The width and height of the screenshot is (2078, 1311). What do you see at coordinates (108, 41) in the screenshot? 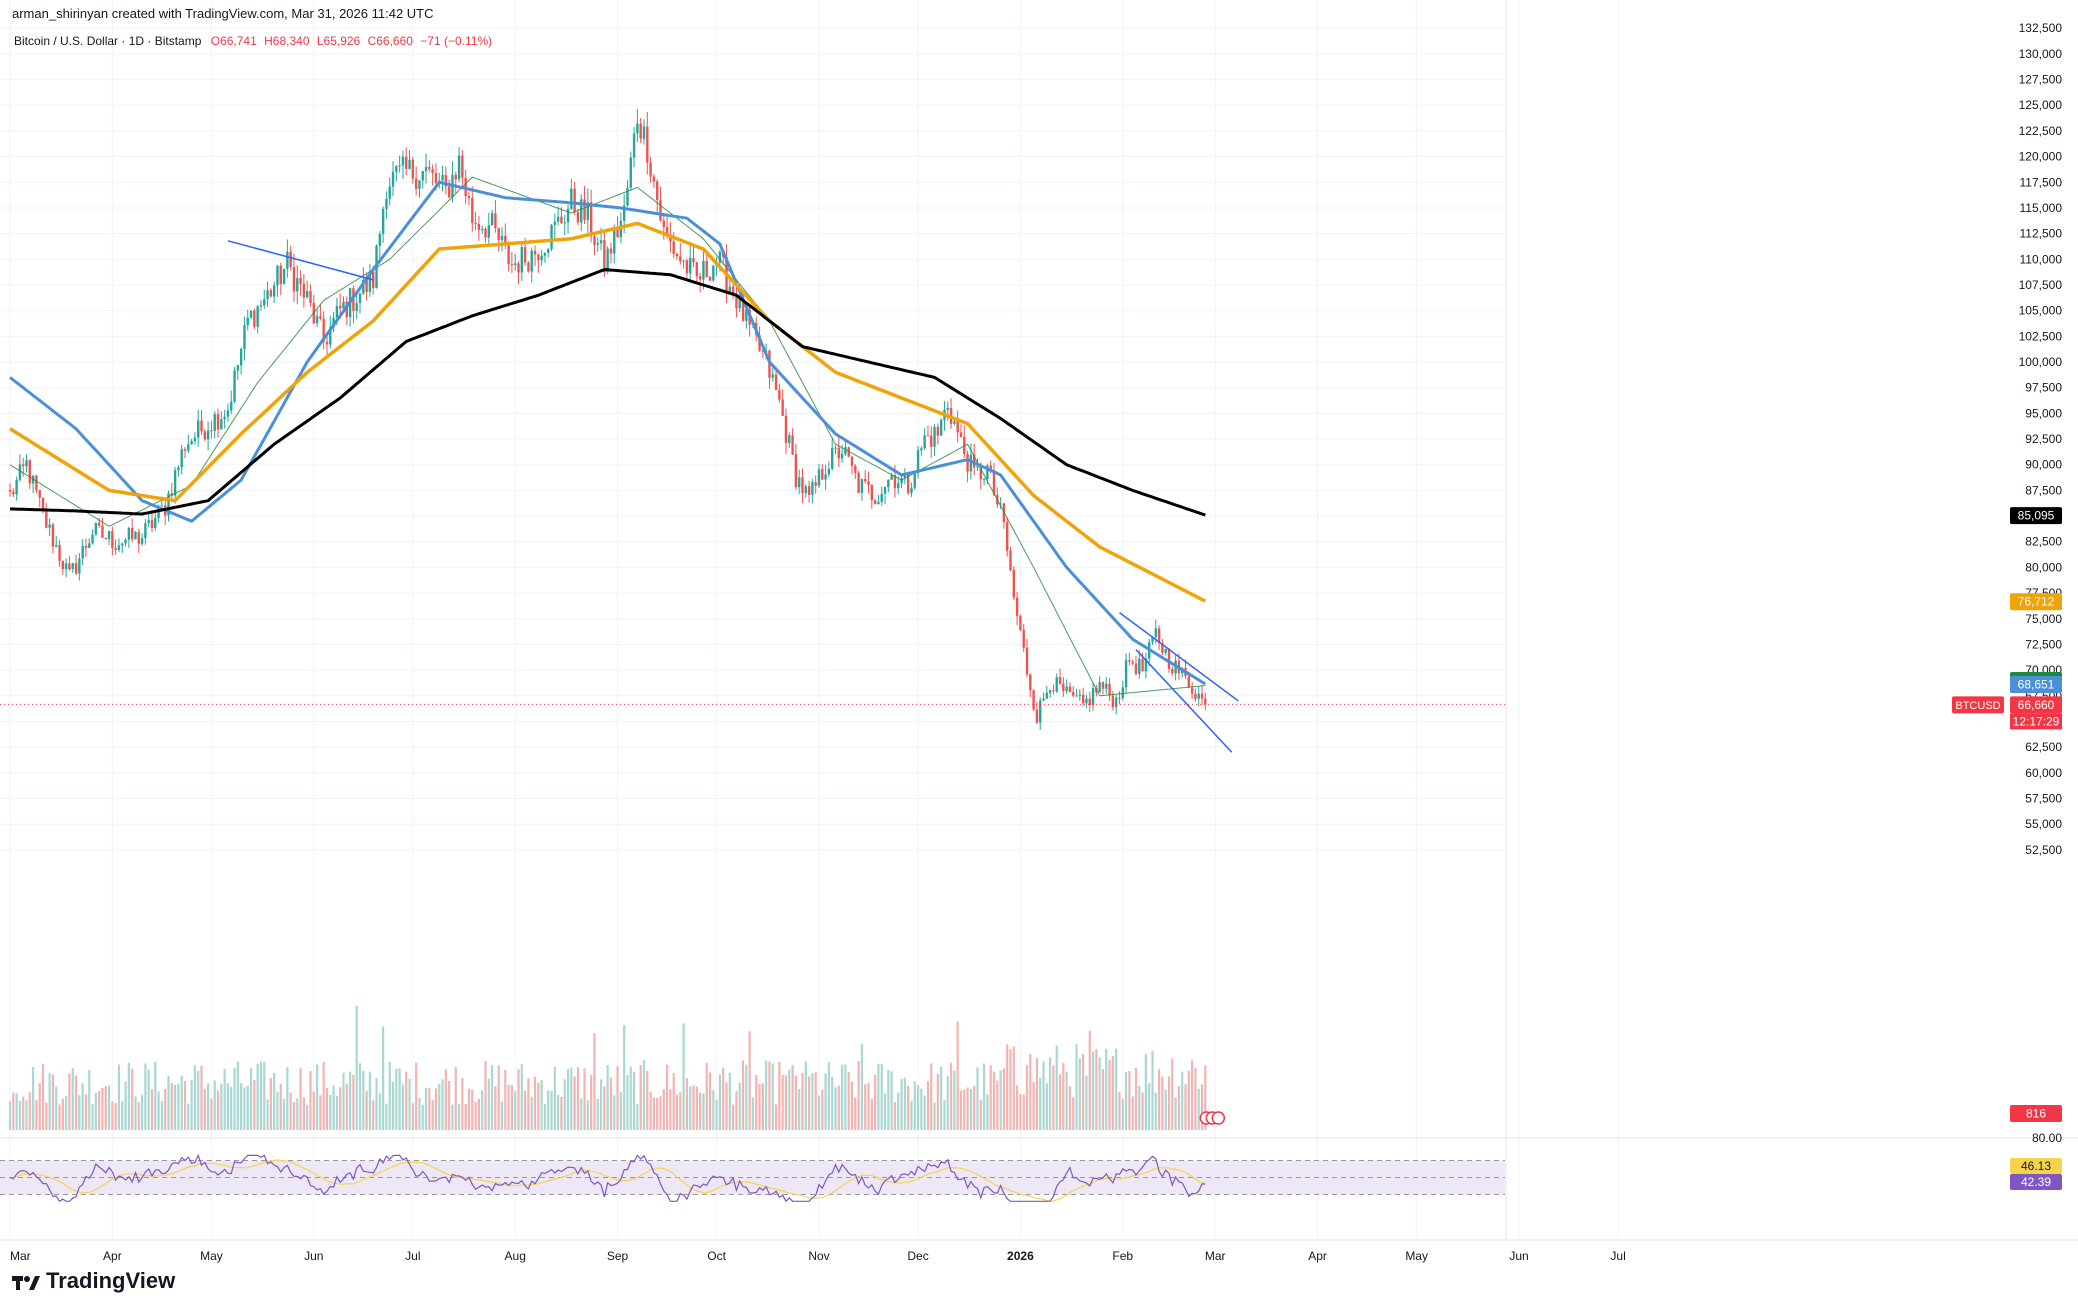
I see `symbol-name: Bitcoin / U.S. Dollar · 1D · Bitstamp` at bounding box center [108, 41].